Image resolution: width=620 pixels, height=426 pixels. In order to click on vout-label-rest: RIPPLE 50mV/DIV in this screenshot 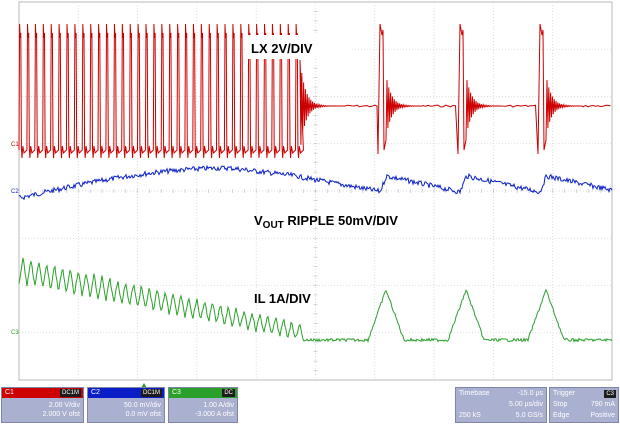, I will do `click(341, 220)`.